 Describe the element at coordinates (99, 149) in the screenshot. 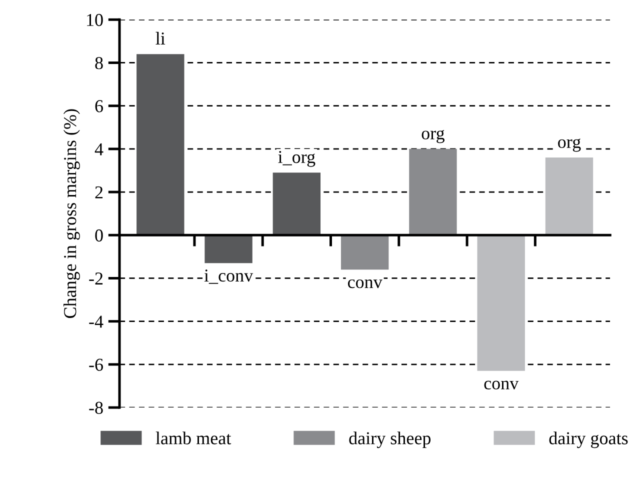

I see `y-tick-label: 4` at that location.